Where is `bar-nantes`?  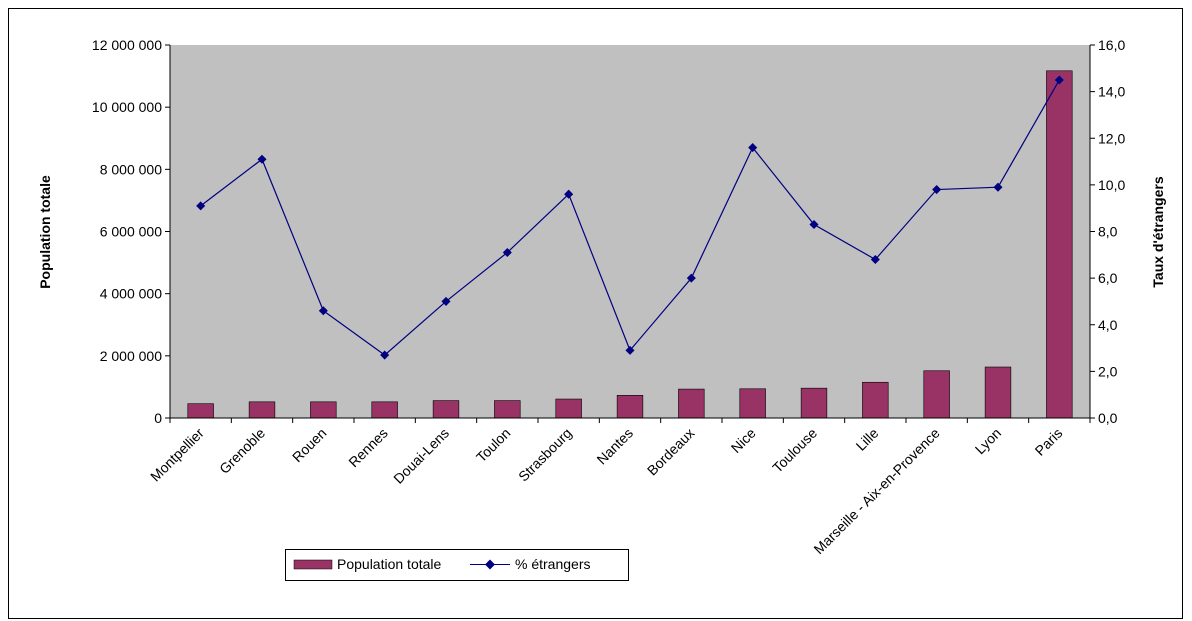
bar-nantes is located at coordinates (630, 407).